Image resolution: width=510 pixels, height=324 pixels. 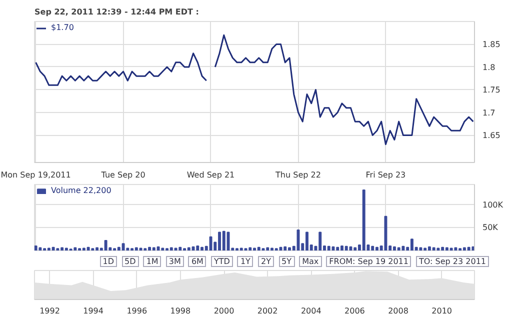 What do you see at coordinates (354, 311) in the screenshot?
I see `x-tick-label: 2006` at bounding box center [354, 311].